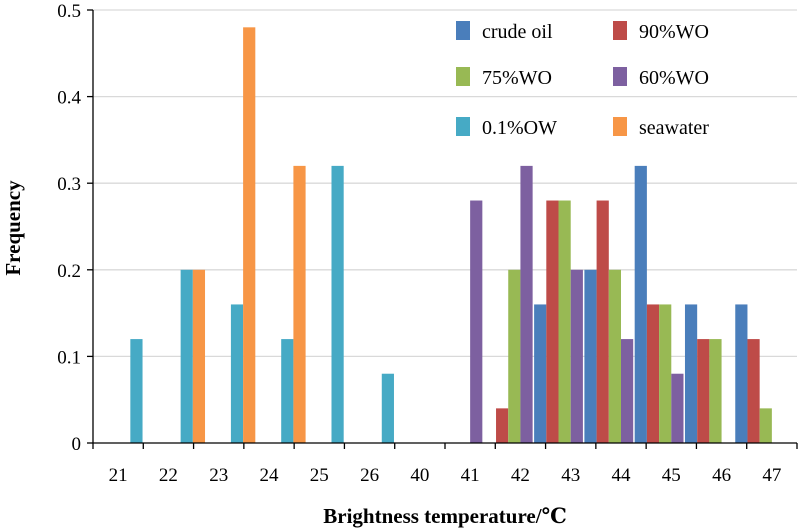 The width and height of the screenshot is (800, 531). Describe the element at coordinates (168, 475) in the screenshot. I see `x-tick-label: 22` at that location.